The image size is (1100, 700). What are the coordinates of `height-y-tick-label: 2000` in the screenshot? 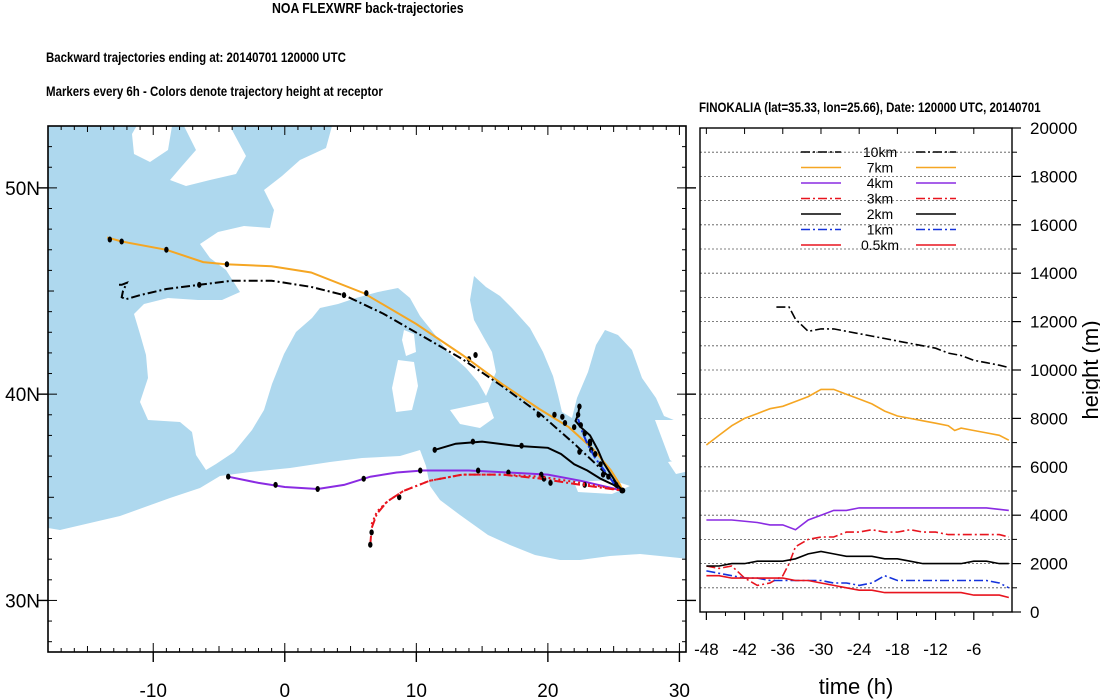 It's located at (1049, 564).